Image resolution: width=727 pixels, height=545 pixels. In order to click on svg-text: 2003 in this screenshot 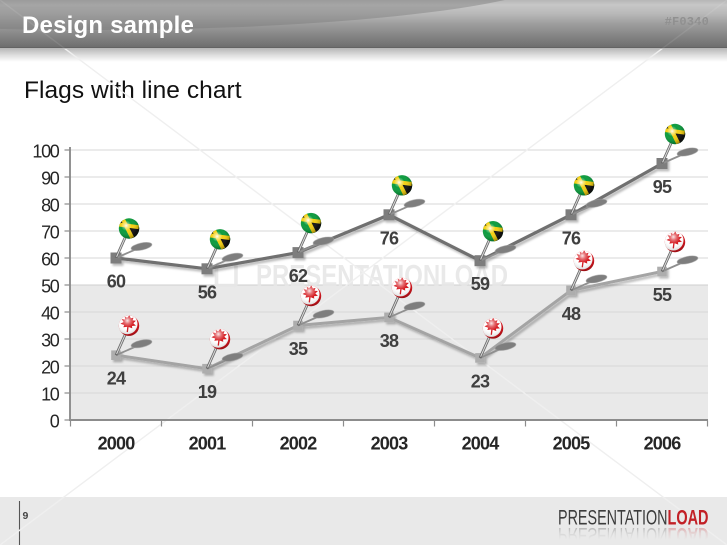, I will do `click(390, 444)`.